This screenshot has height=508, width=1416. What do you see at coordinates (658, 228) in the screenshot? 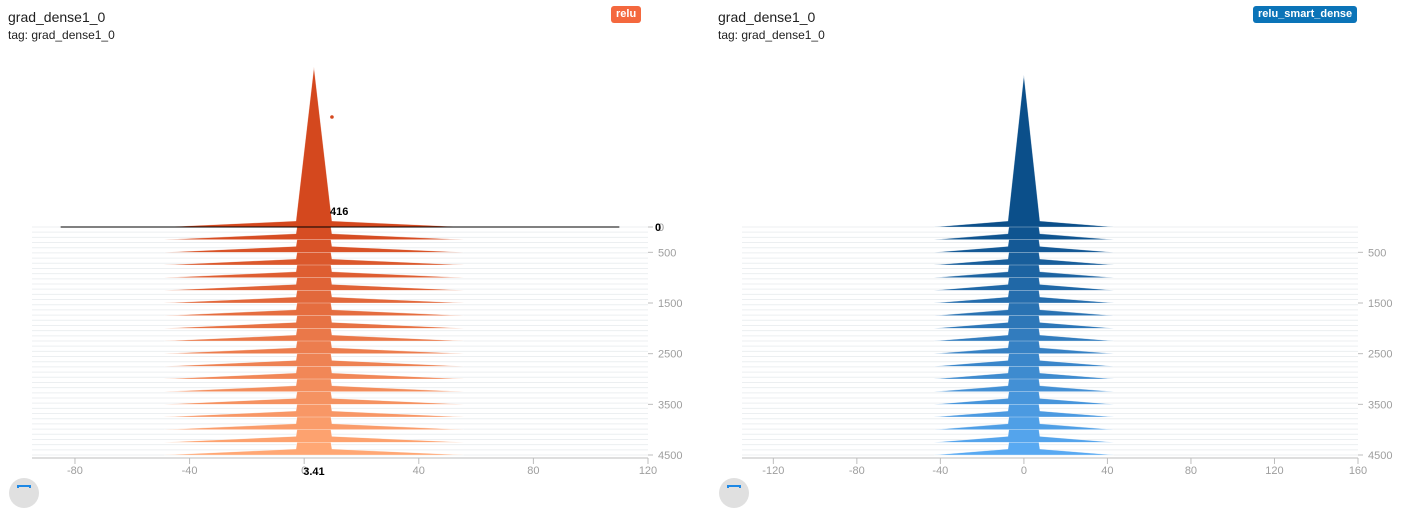
I see `hover-step-label: 0` at bounding box center [658, 228].